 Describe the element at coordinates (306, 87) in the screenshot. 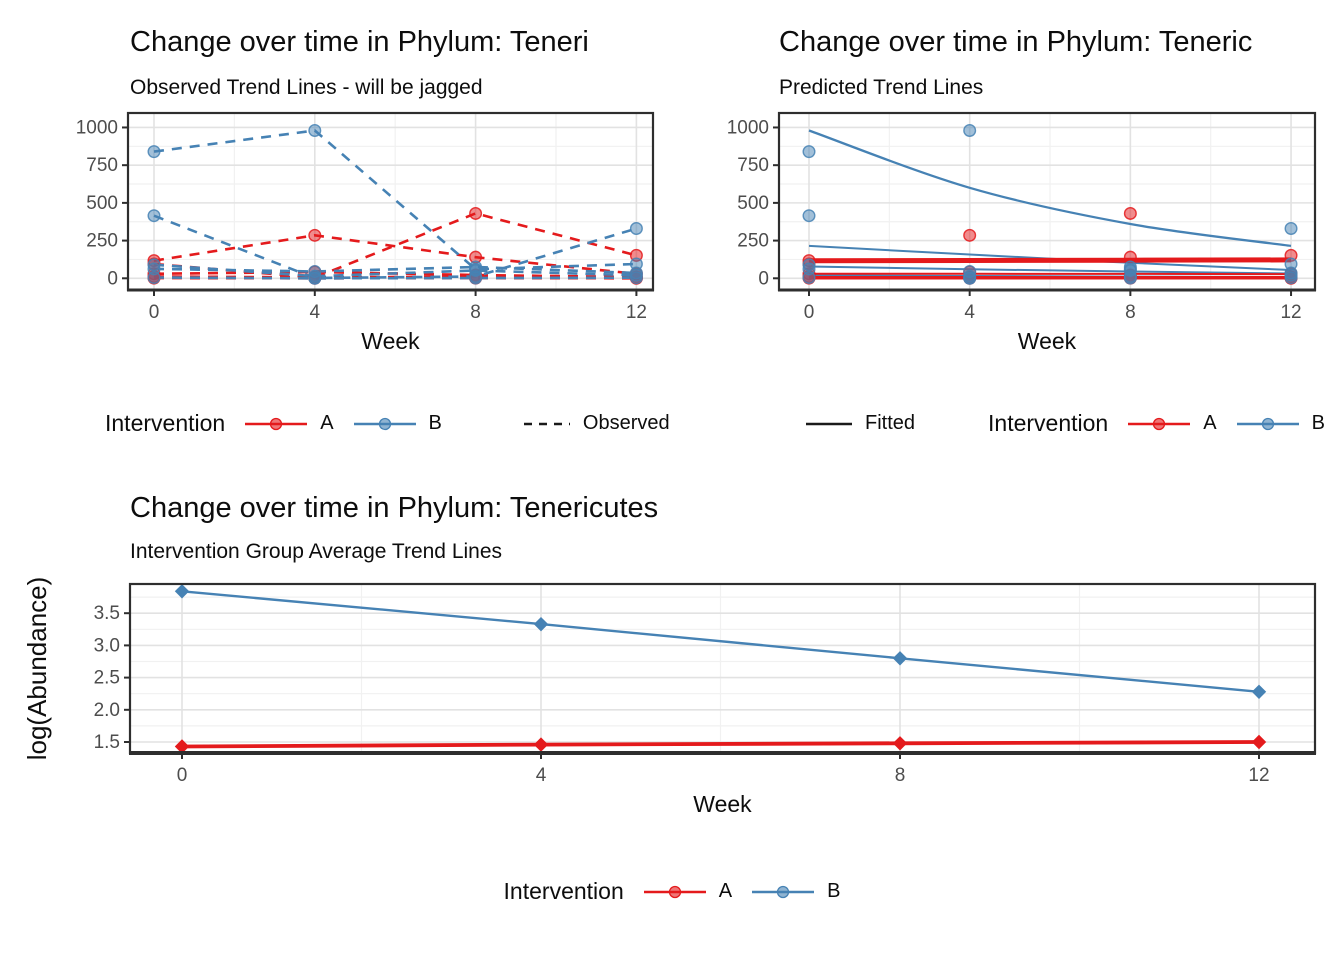

I see `observed-subtitle: Observed Trend Lines - will be jagged` at that location.